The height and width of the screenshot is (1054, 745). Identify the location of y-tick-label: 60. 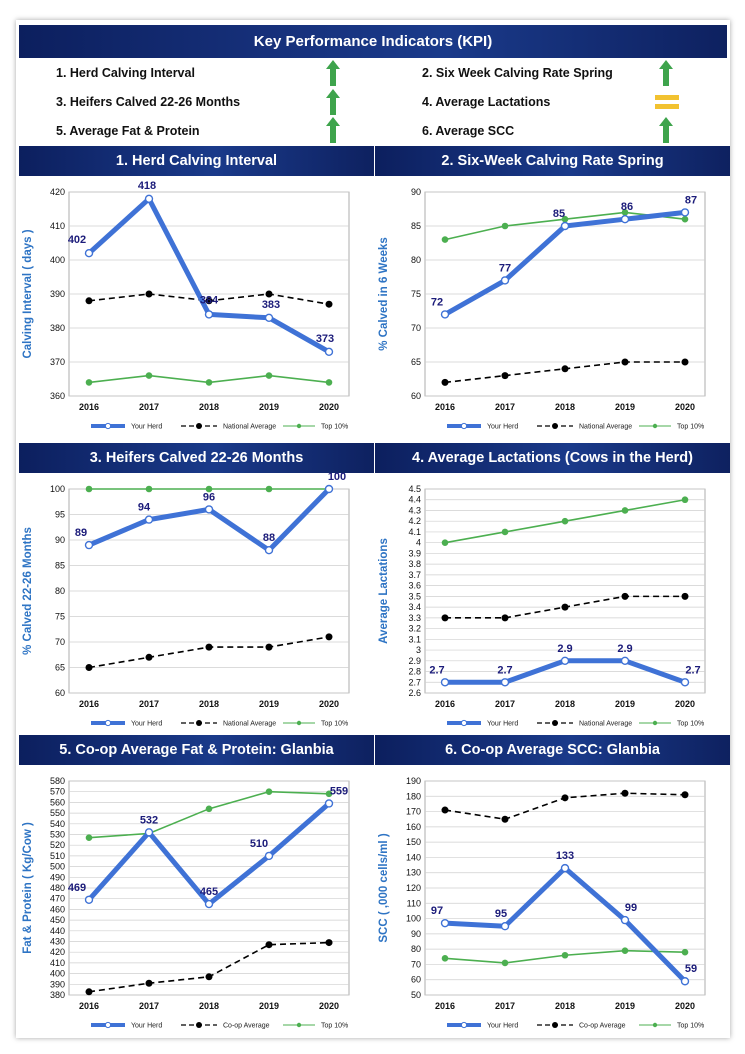
(416, 980).